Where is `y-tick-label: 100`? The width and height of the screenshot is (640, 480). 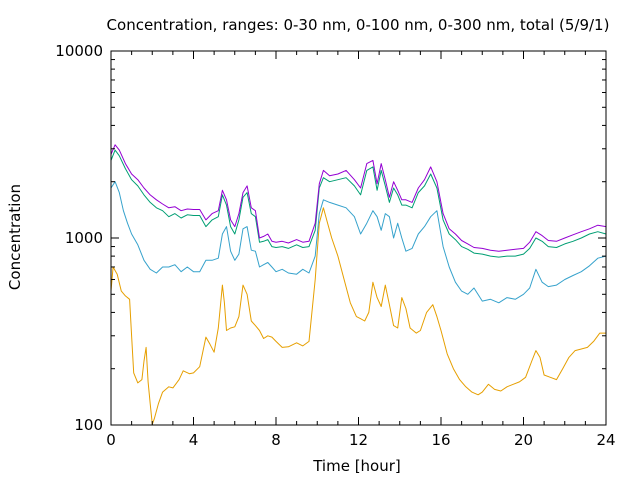
y-tick-label: 100 is located at coordinates (88, 425).